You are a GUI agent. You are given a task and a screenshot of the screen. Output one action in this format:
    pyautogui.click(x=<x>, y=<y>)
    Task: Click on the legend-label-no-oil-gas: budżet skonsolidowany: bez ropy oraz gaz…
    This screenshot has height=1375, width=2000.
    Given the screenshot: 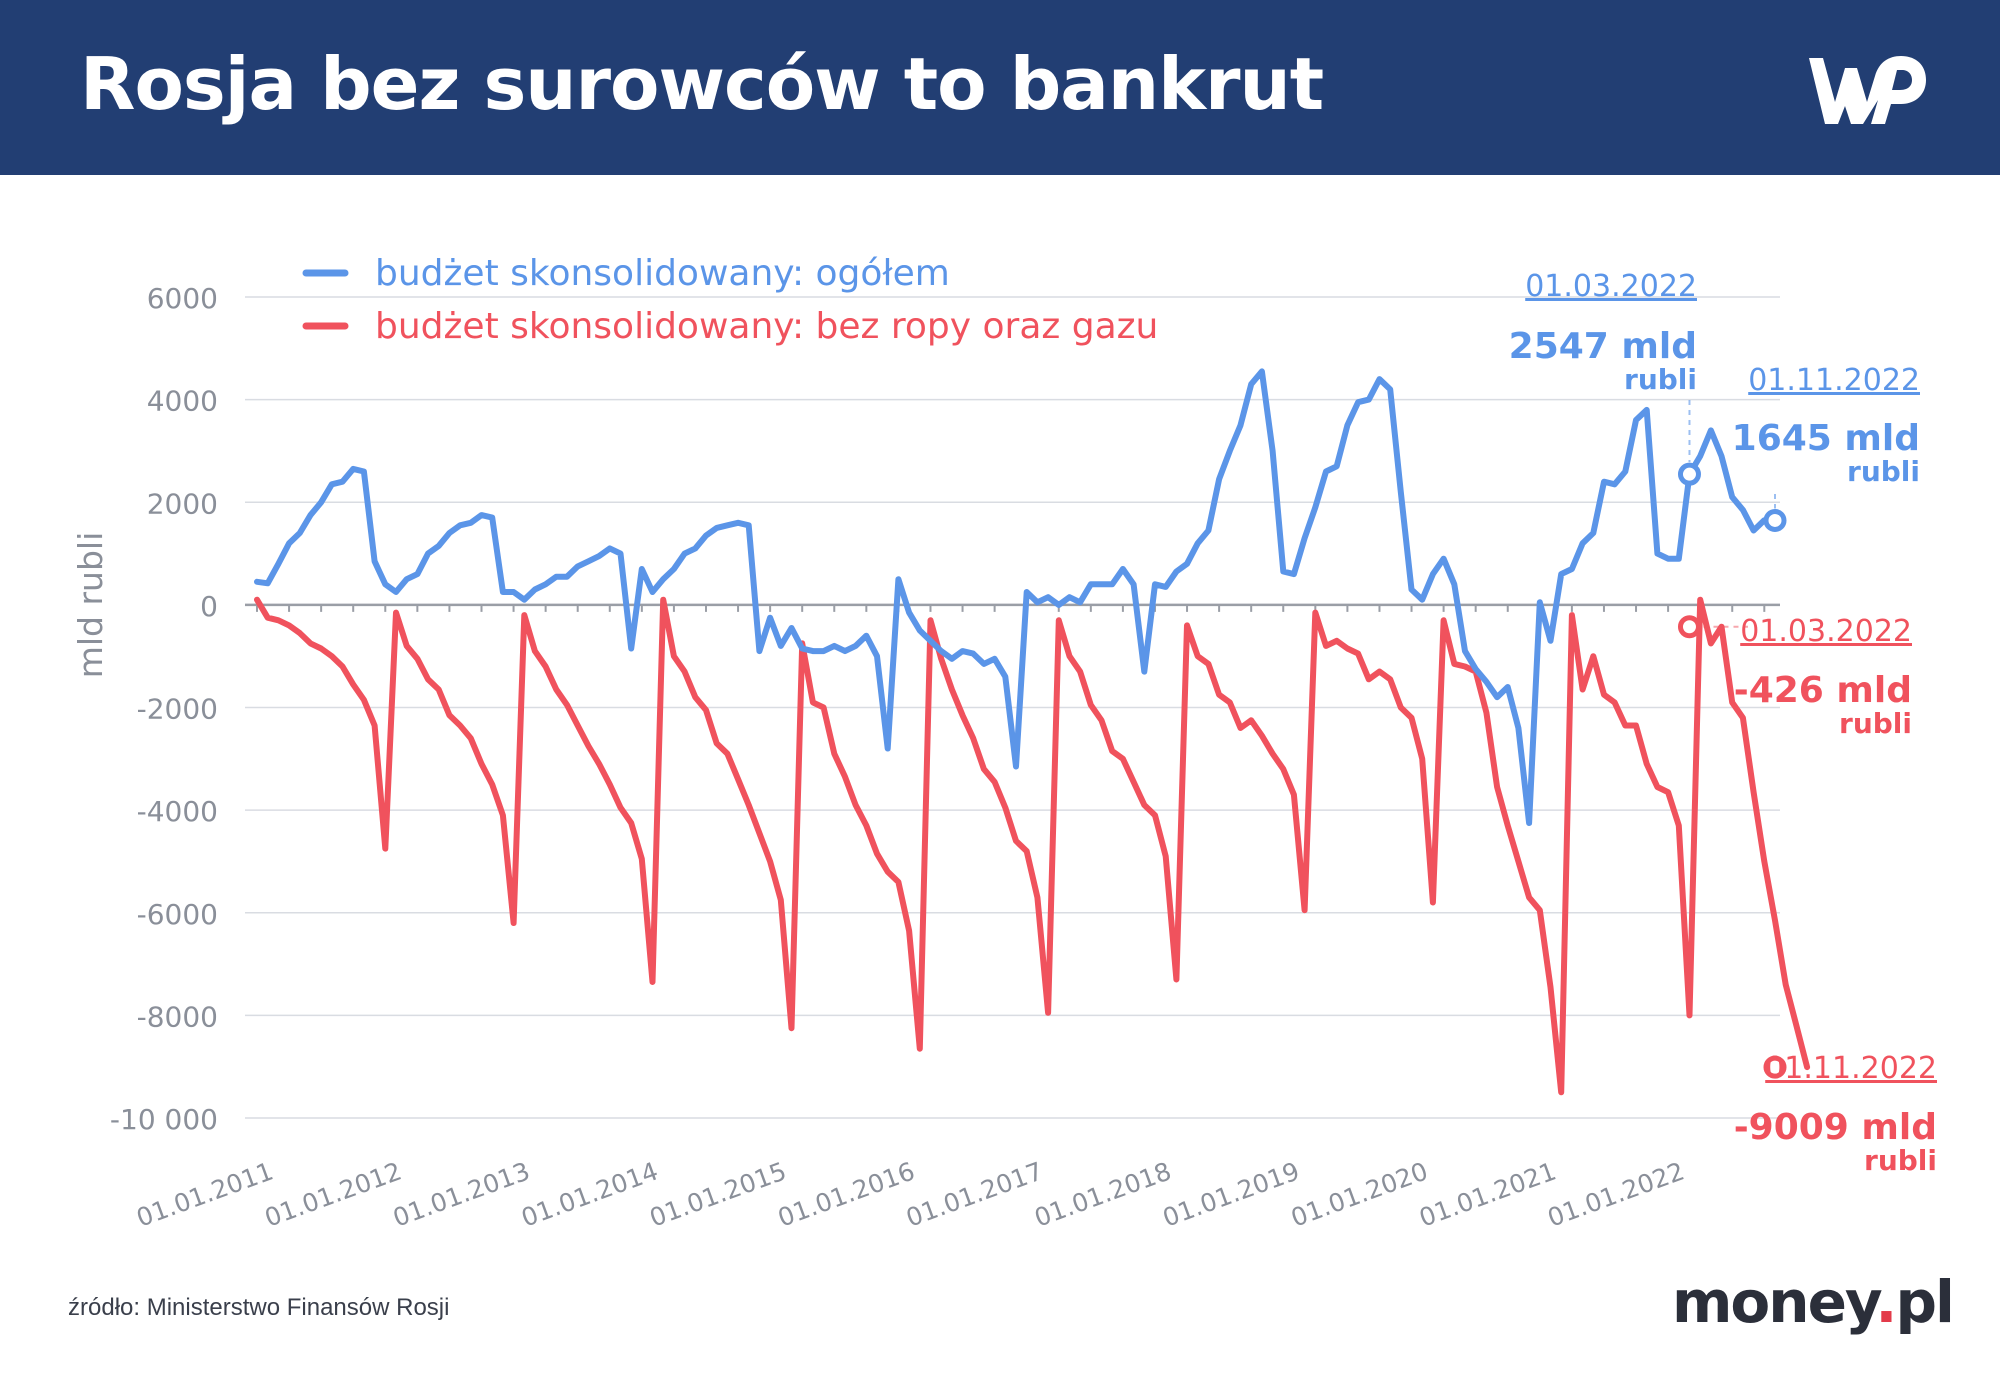 What is the action you would take?
    pyautogui.click(x=766, y=326)
    